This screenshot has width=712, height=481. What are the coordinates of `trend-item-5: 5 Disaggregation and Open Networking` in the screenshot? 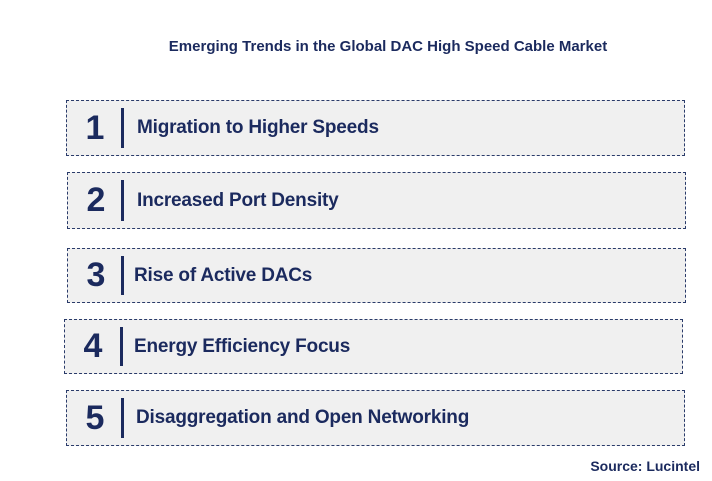 It's located at (375, 418).